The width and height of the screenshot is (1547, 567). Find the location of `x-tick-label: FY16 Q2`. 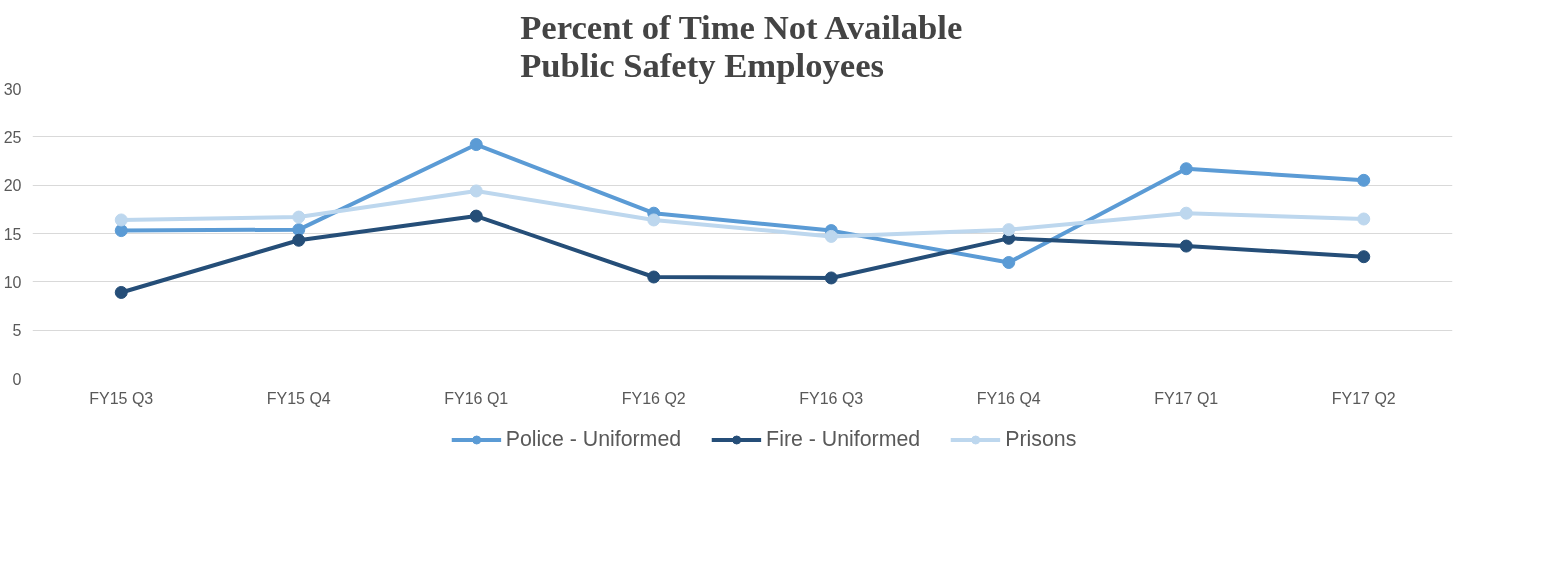

x-tick-label: FY16 Q2 is located at coordinates (653, 398).